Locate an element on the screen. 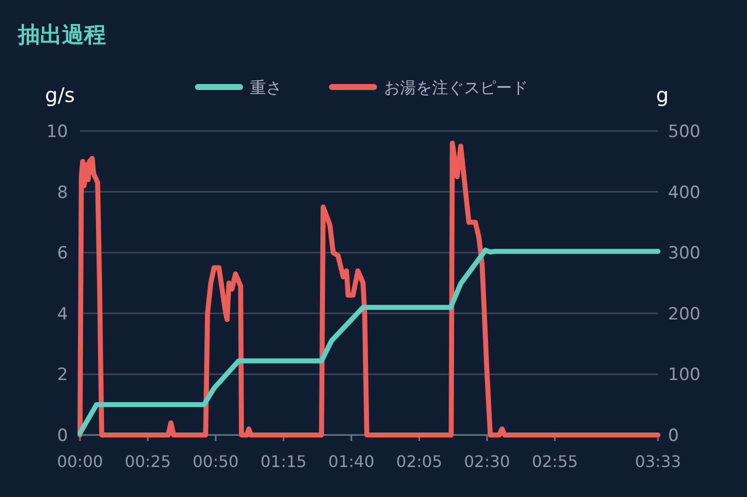  chart-title: 抽出過程 is located at coordinates (61, 35).